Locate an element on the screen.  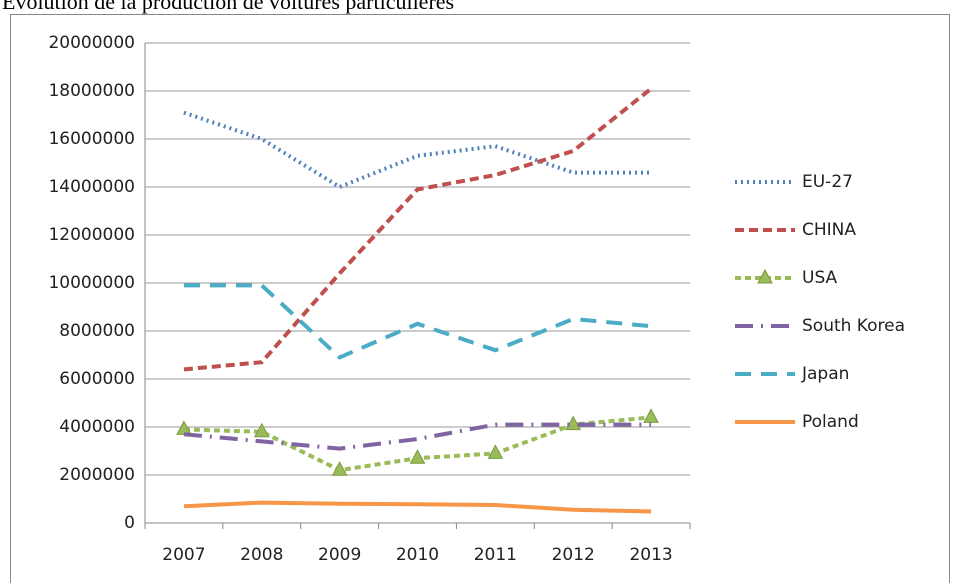
x-tick-label: 2012 is located at coordinates (573, 555).